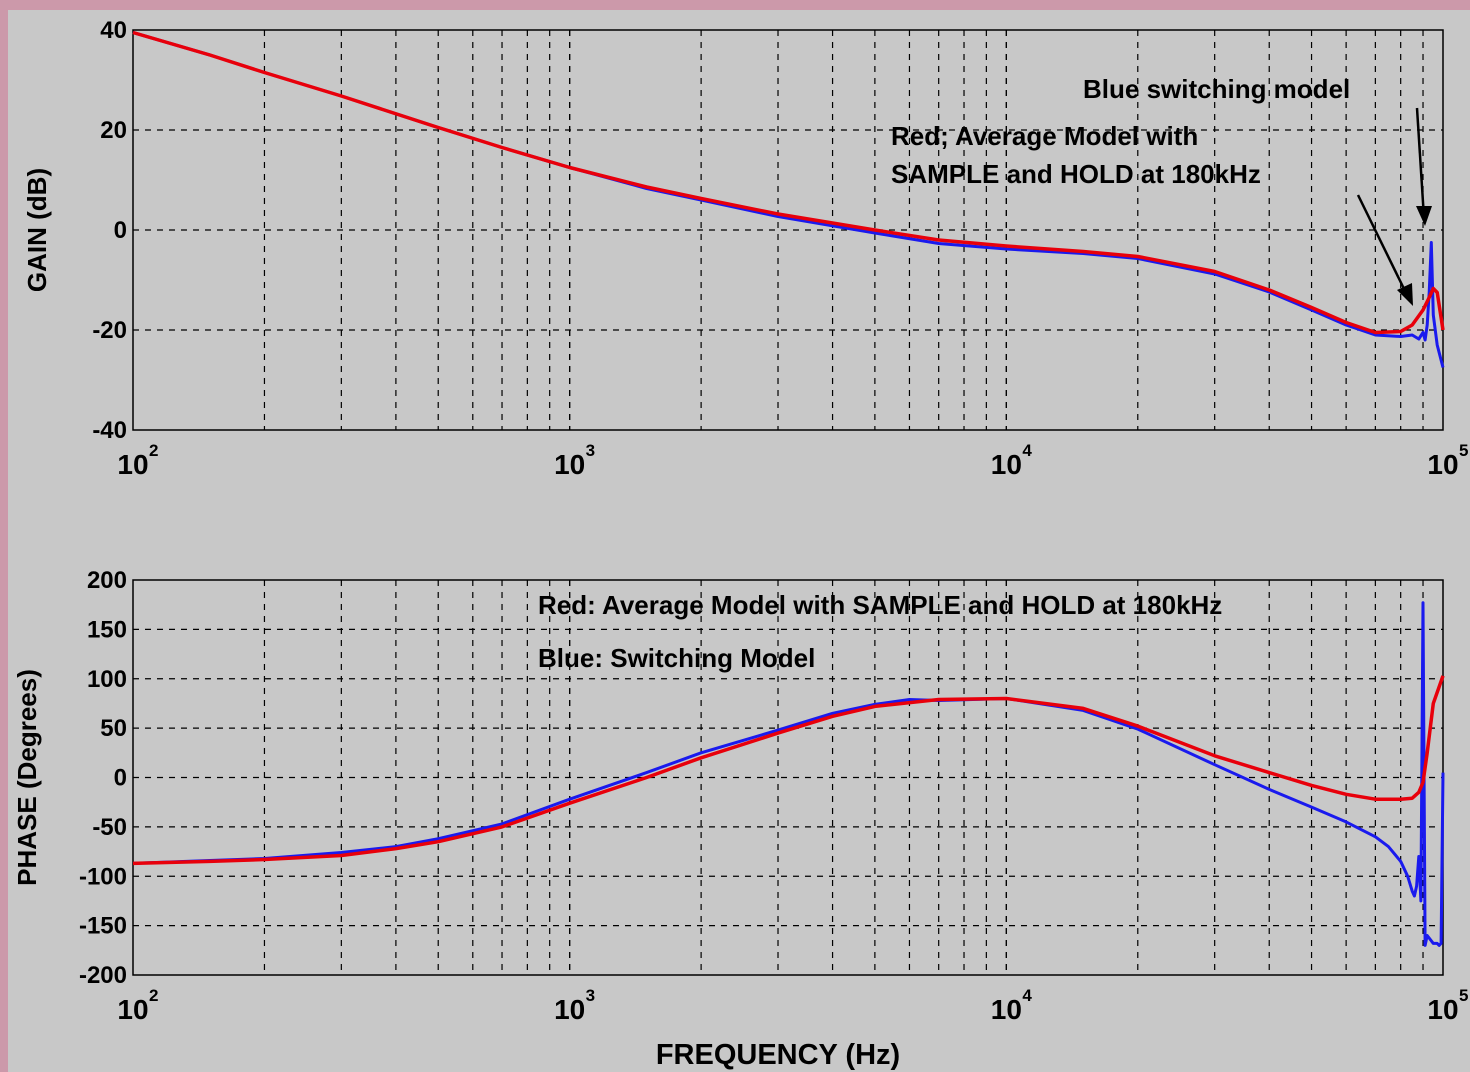 The width and height of the screenshot is (1470, 1072). What do you see at coordinates (113, 728) in the screenshot?
I see `y-tick-label: 50` at bounding box center [113, 728].